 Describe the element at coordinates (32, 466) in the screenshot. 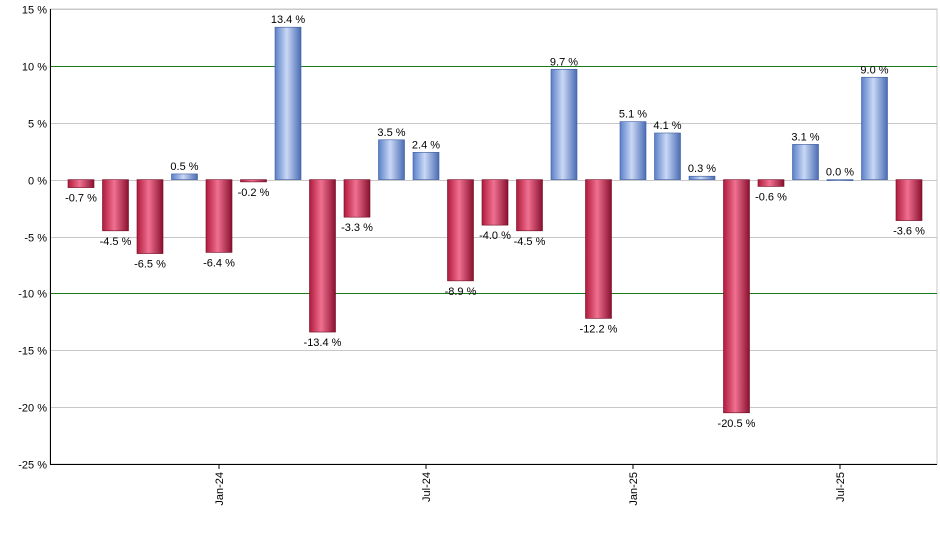

I see `y-tick-label: -25 %` at that location.